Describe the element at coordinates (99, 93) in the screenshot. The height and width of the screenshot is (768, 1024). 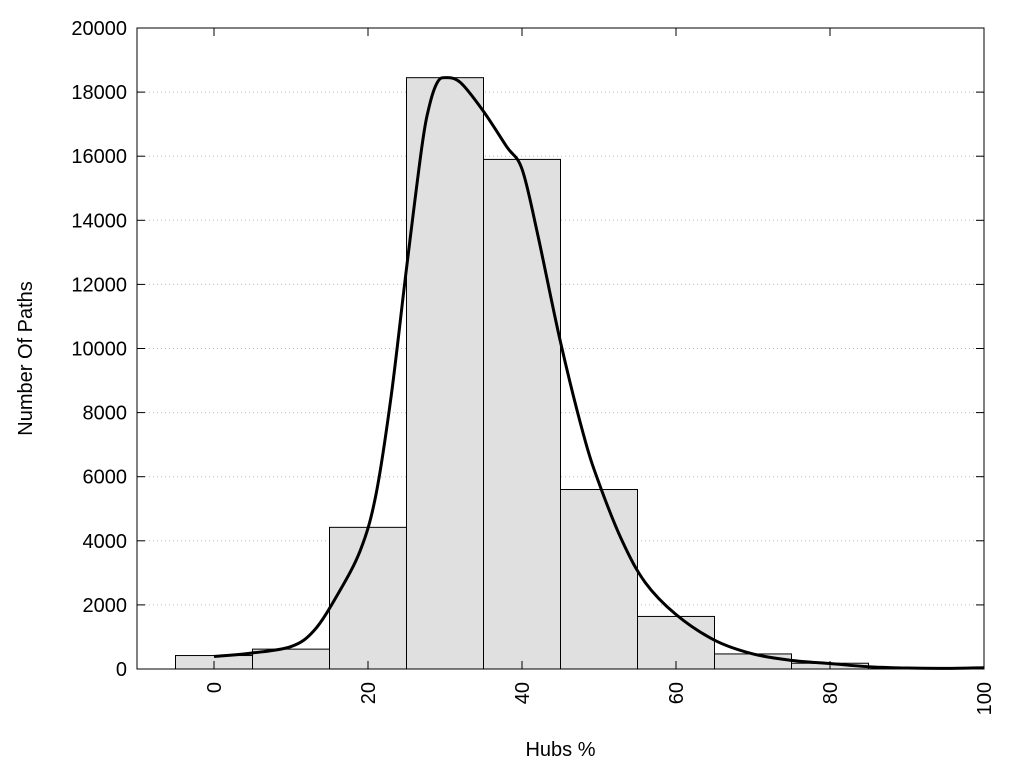
I see `y-tick-label: 18000` at that location.